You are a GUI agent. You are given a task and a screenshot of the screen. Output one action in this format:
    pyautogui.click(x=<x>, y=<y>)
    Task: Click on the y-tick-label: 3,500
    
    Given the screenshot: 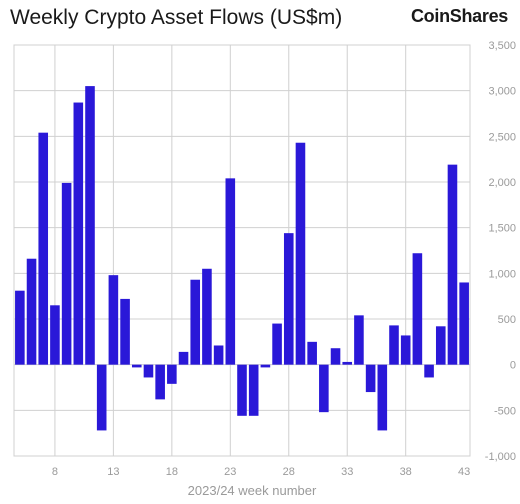 What is the action you would take?
    pyautogui.click(x=502, y=46)
    